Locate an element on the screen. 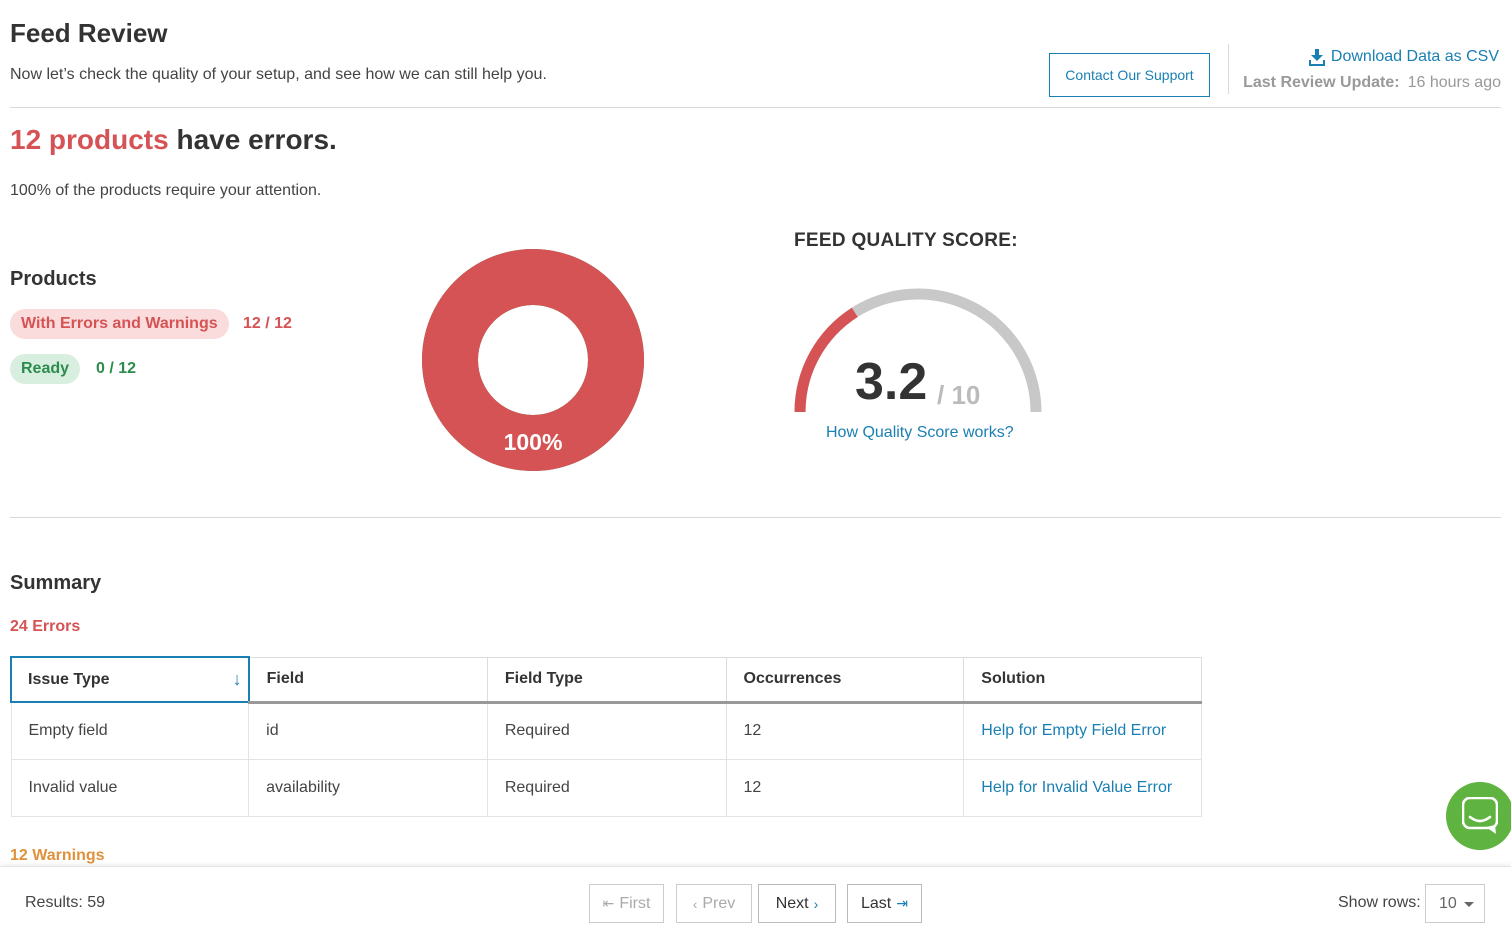  chat-icon is located at coordinates (1480, 815).